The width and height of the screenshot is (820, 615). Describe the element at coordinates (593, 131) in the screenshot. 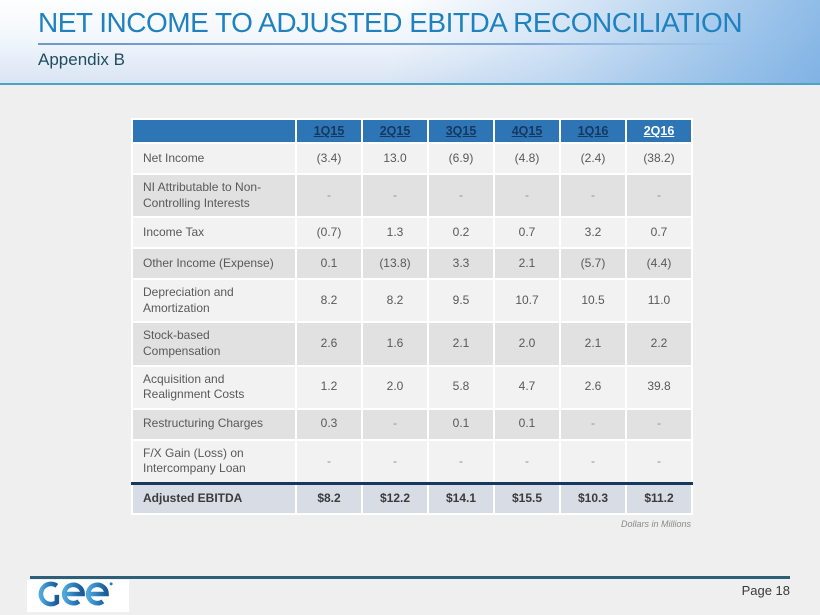

I see `column-header-1q16: 1Q16` at that location.